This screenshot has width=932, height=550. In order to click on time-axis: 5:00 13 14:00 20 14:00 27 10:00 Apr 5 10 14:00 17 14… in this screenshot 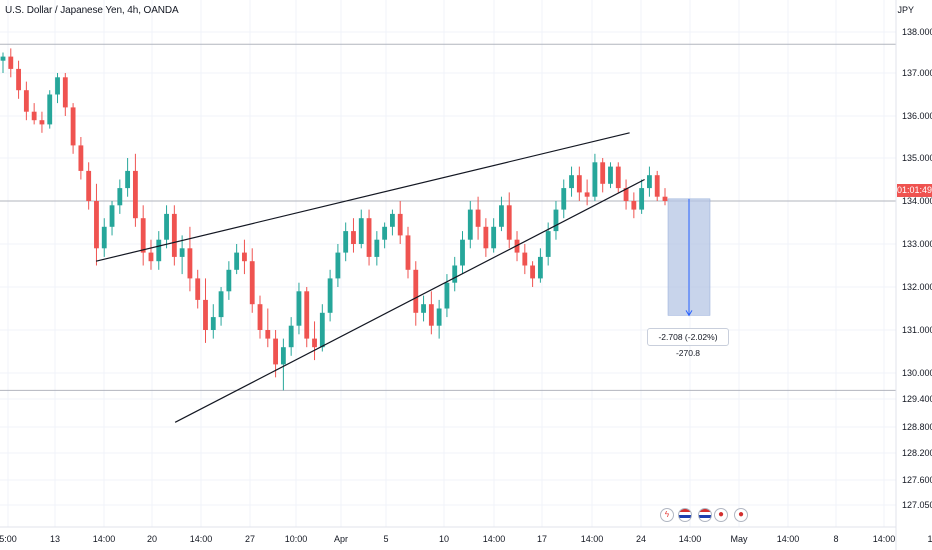, I will do `click(466, 539)`.